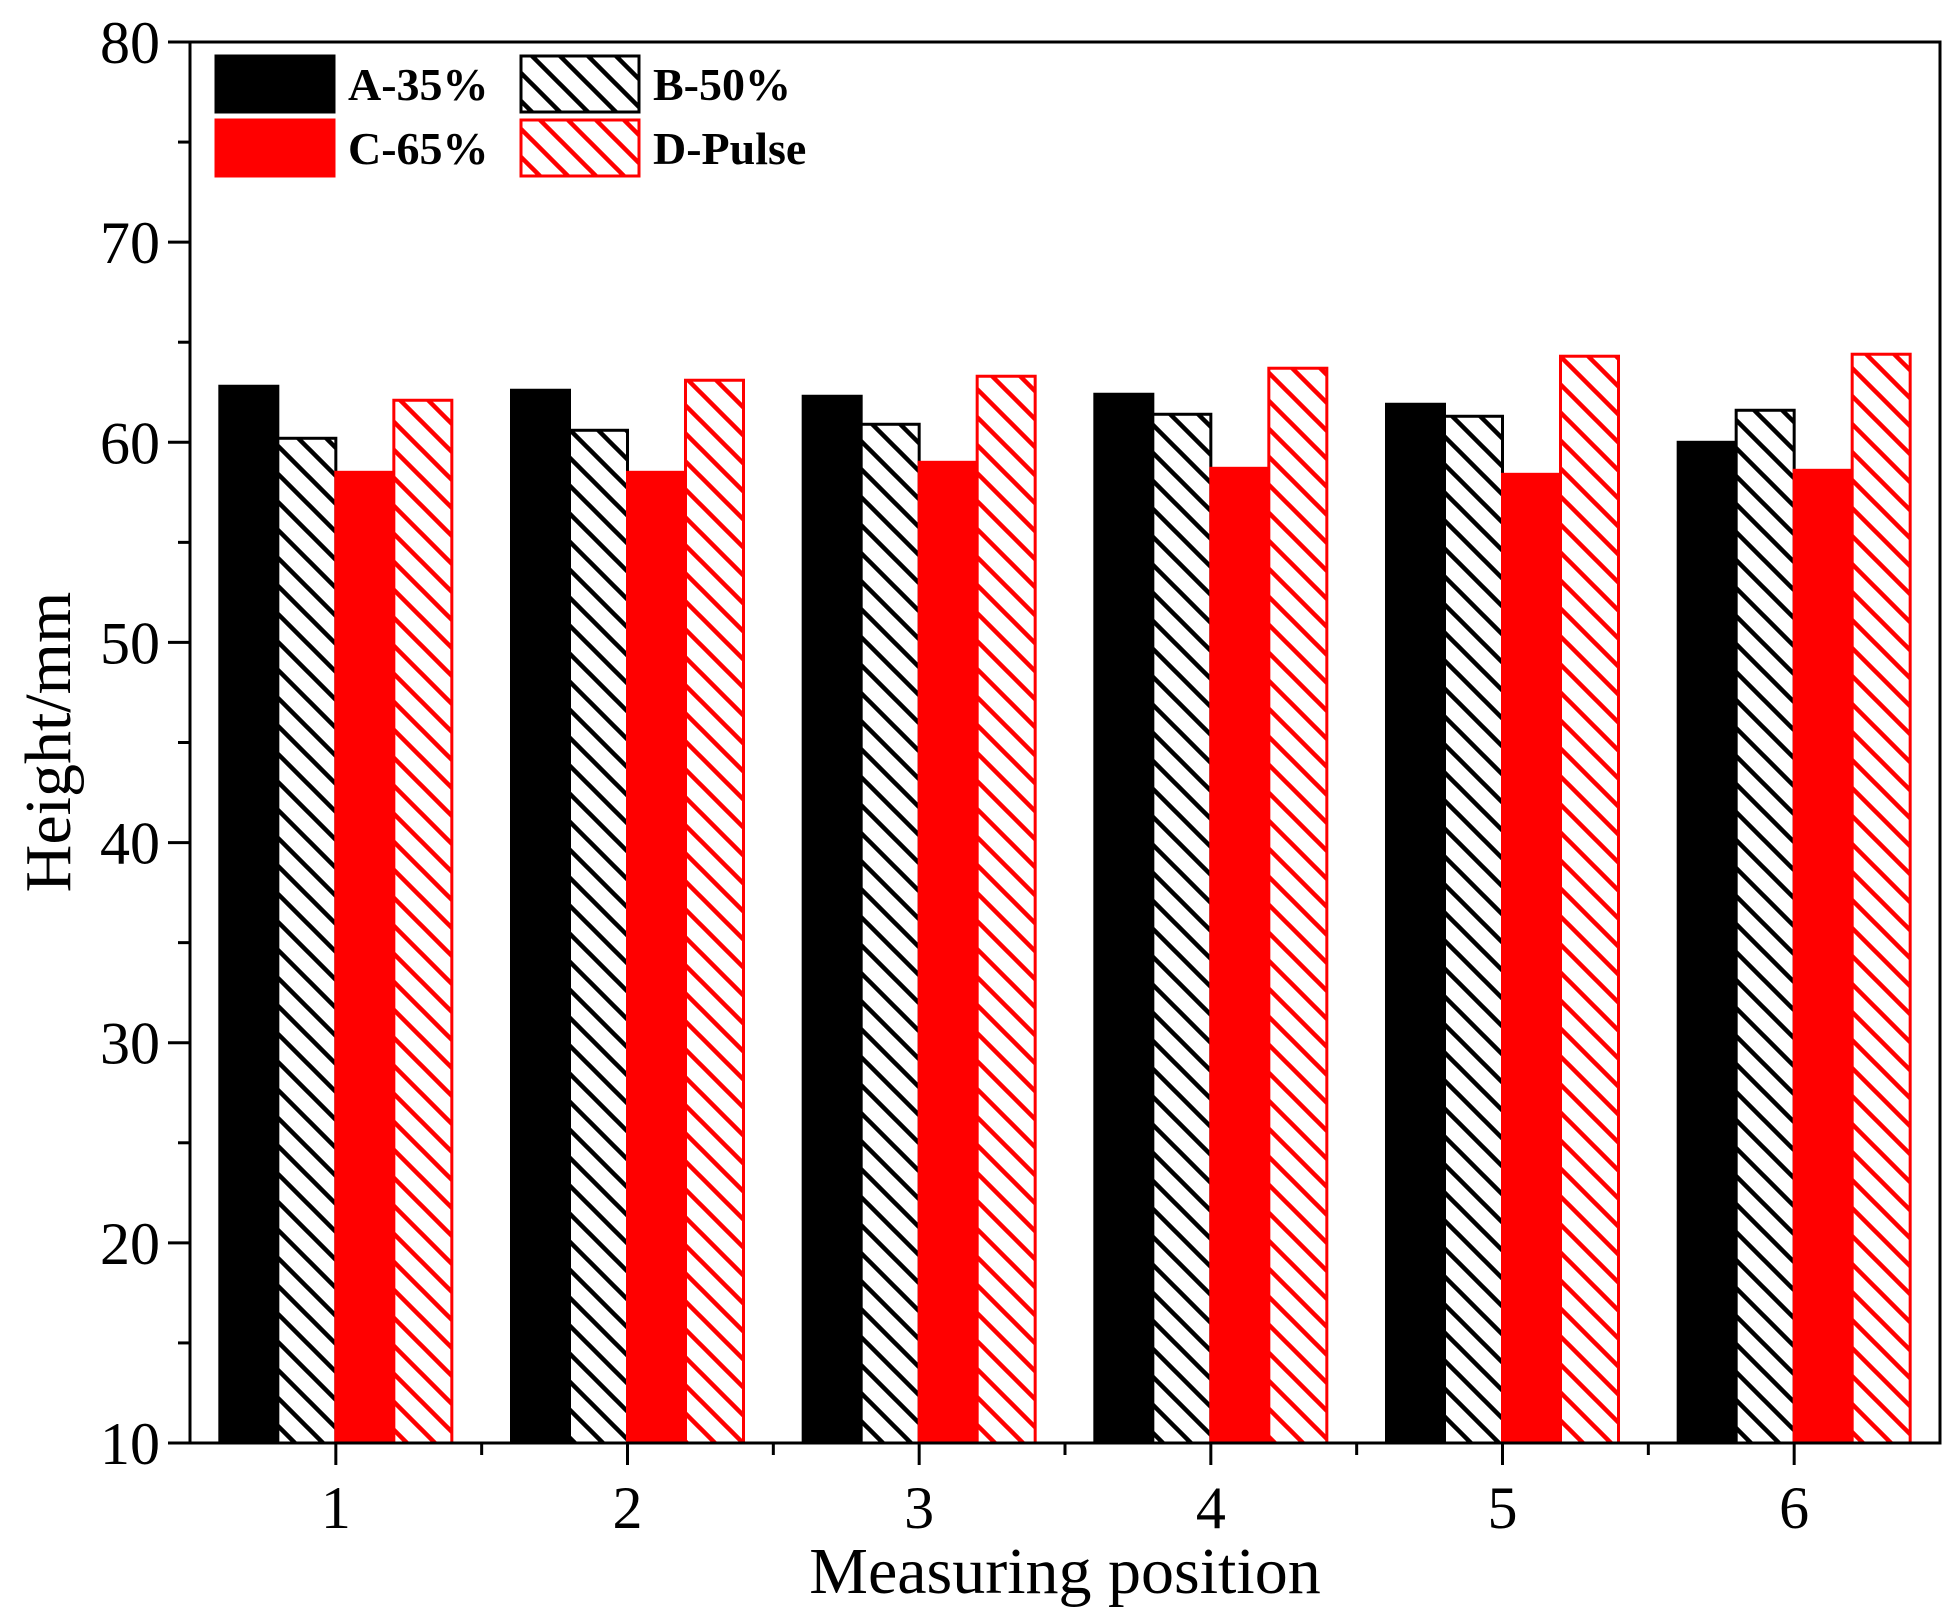 The width and height of the screenshot is (1948, 1615). I want to click on y-tick-label: 40, so click(130, 844).